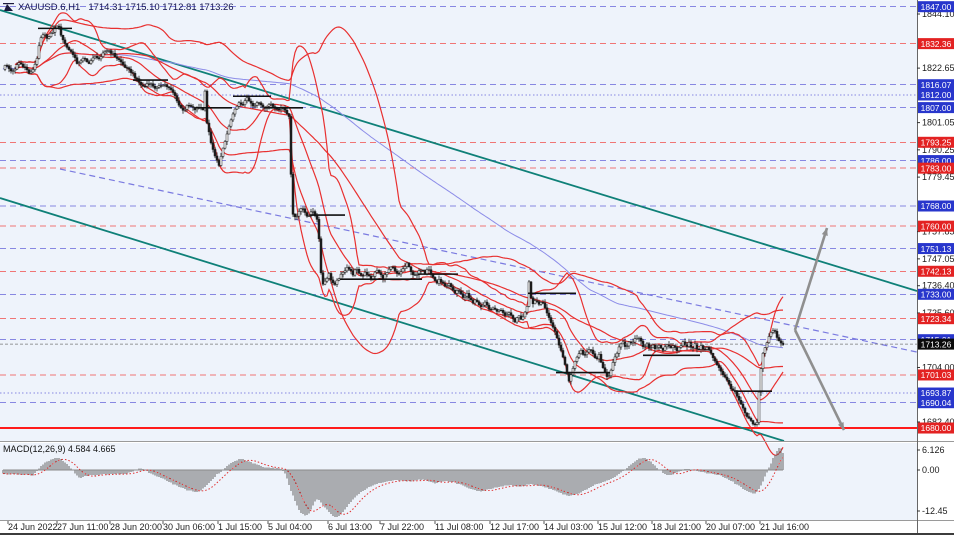  Describe the element at coordinates (936, 168) in the screenshot. I see `price-badge-1783: 1783.00` at that location.